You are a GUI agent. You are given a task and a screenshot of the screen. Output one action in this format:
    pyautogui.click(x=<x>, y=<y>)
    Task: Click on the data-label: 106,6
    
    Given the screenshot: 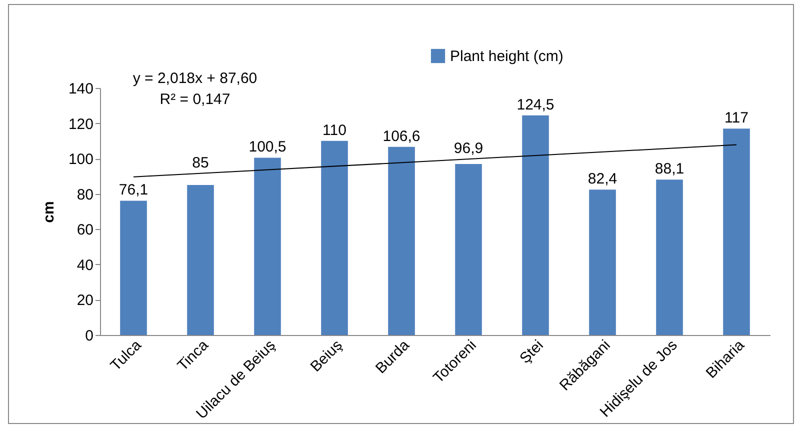 What is the action you would take?
    pyautogui.click(x=401, y=136)
    